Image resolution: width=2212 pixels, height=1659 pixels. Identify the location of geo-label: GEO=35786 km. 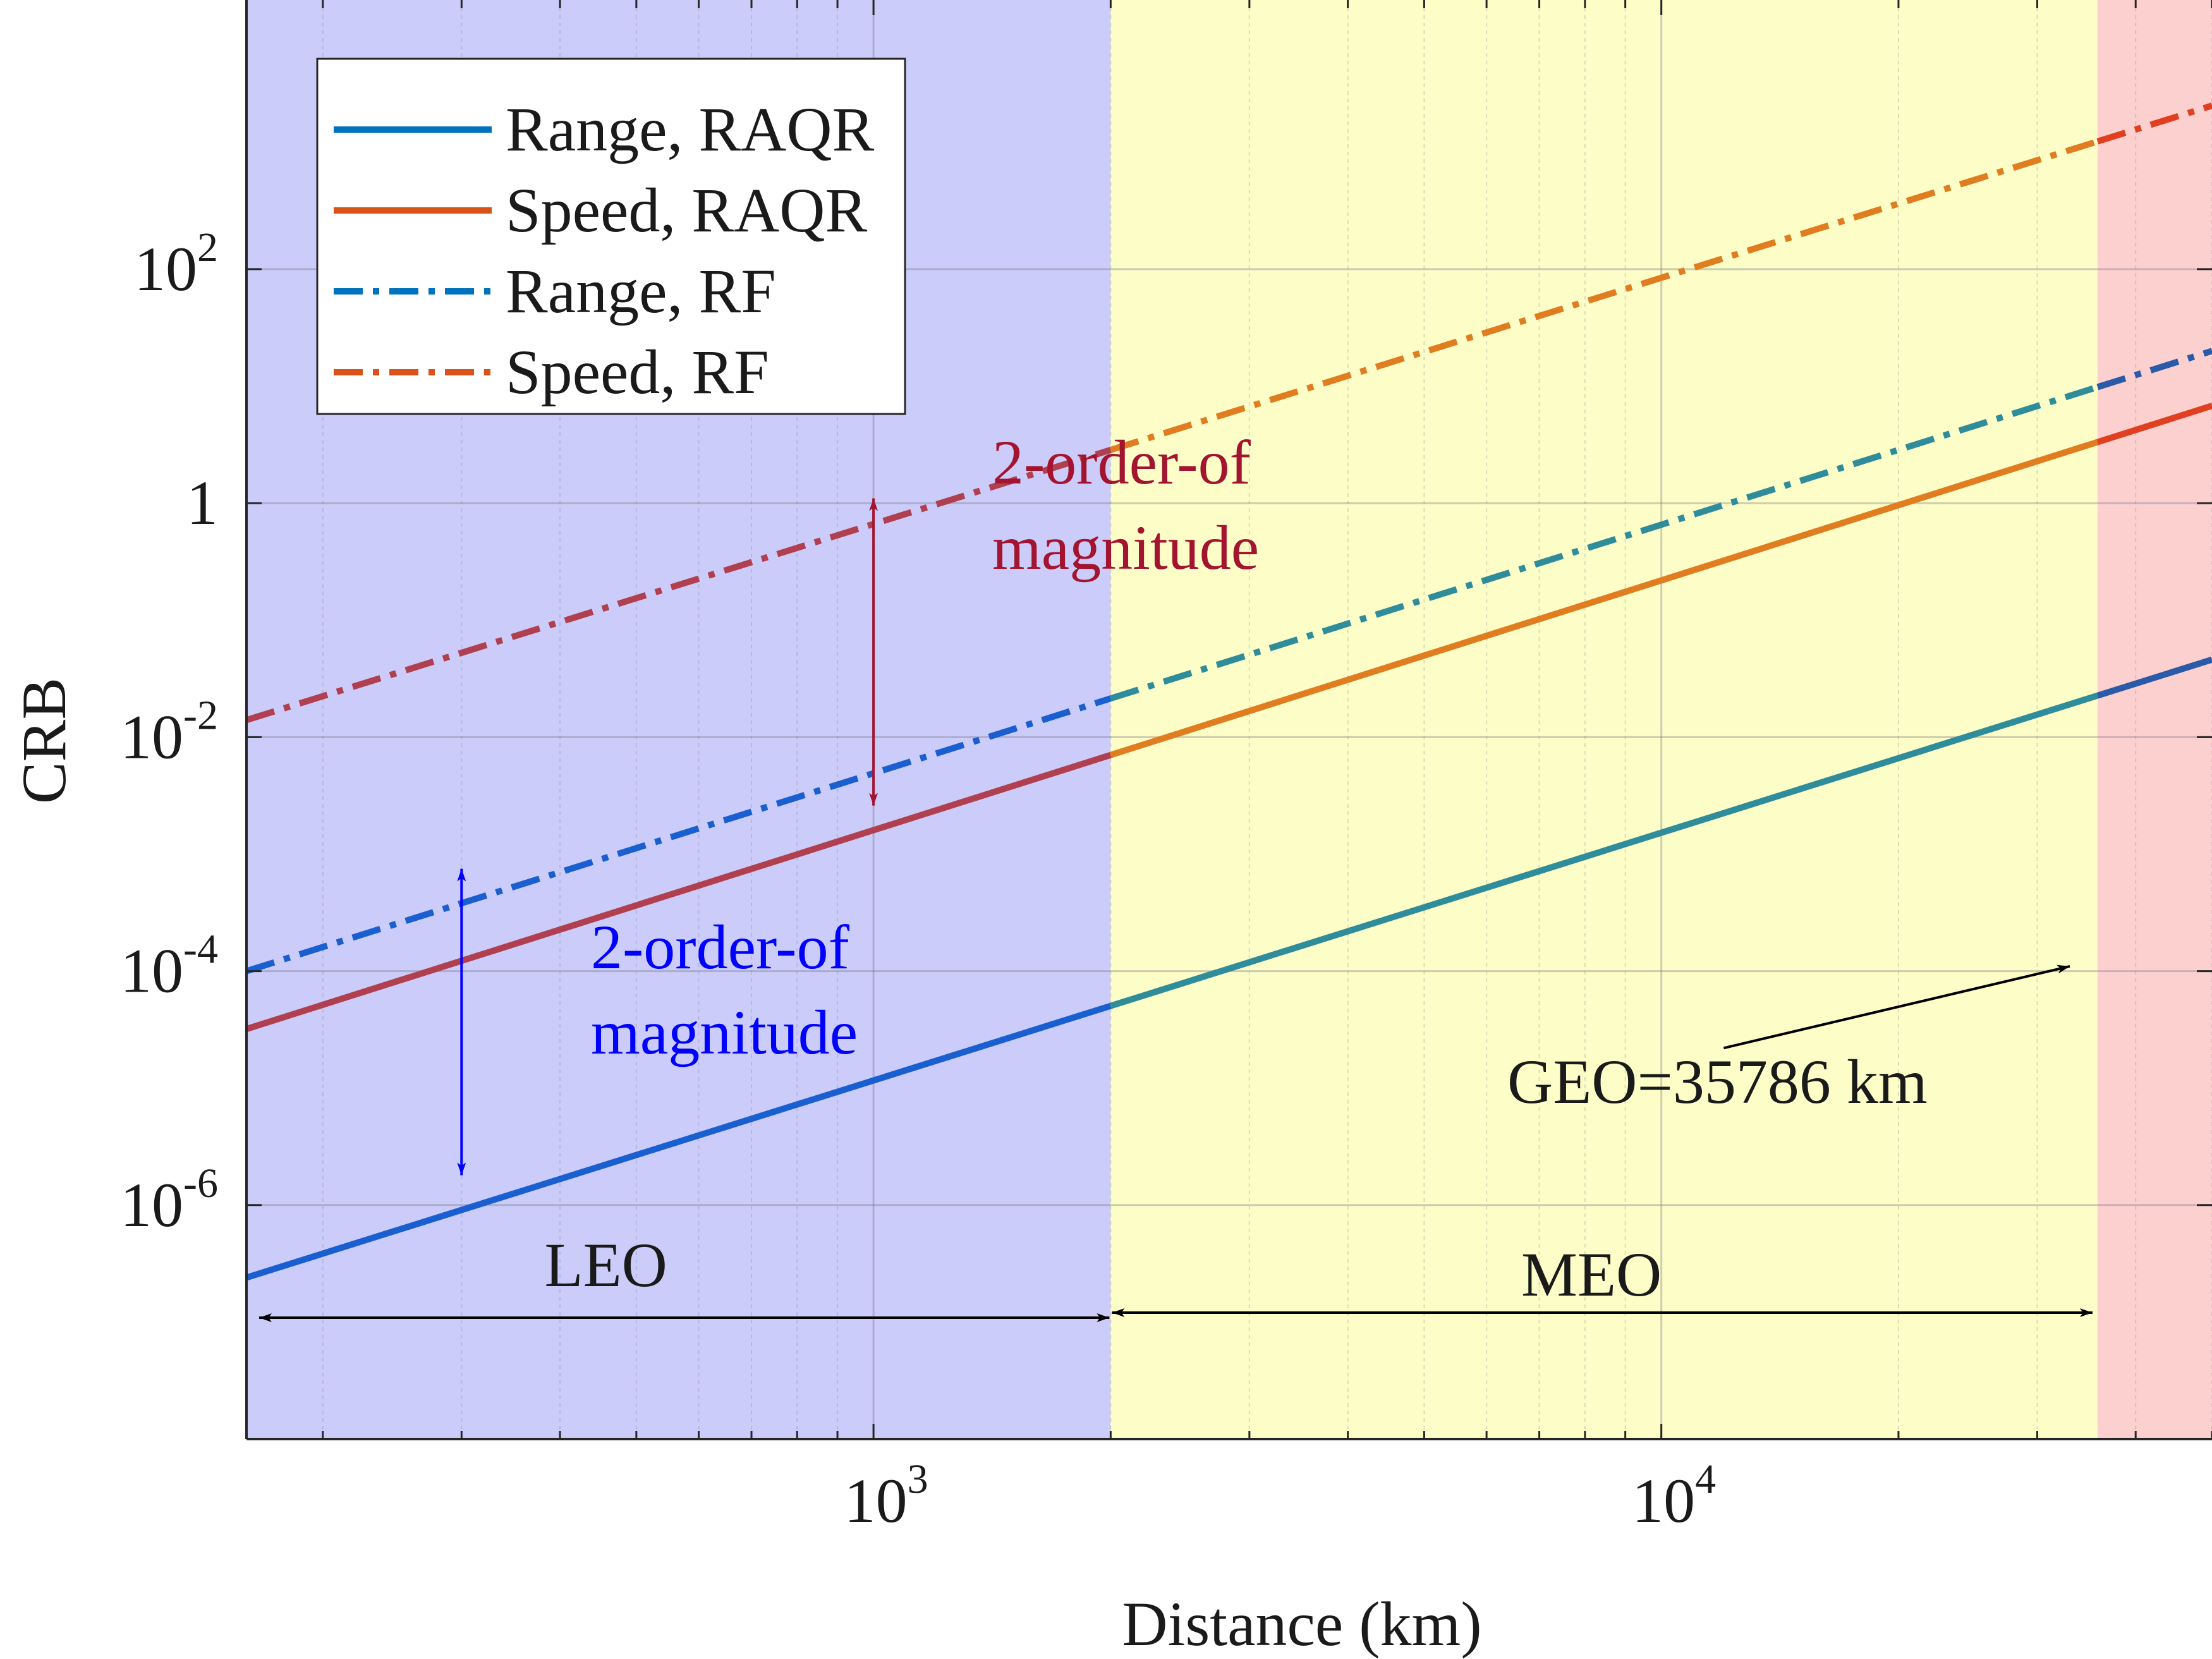
(1717, 1082).